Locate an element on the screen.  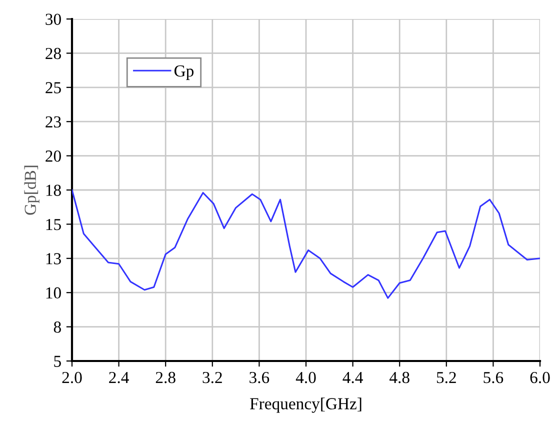
x-tick-label: 2.4 is located at coordinates (119, 378).